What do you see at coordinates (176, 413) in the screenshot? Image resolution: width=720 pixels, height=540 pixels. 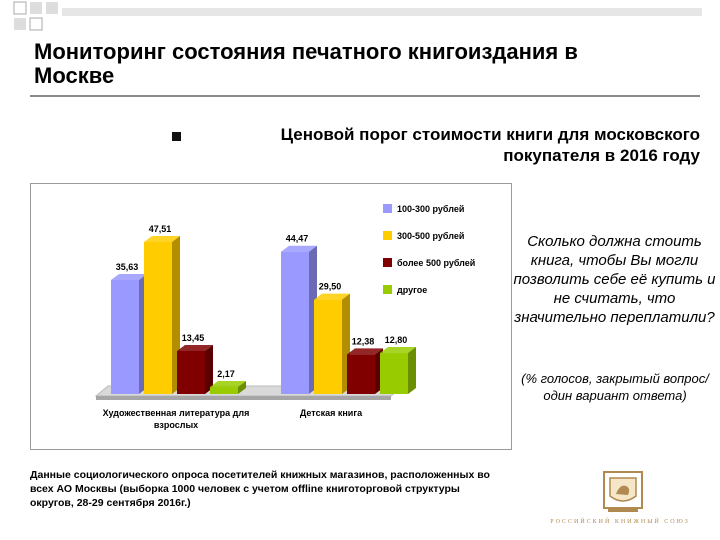 I see `category-label-0-0: Художественная литература для` at bounding box center [176, 413].